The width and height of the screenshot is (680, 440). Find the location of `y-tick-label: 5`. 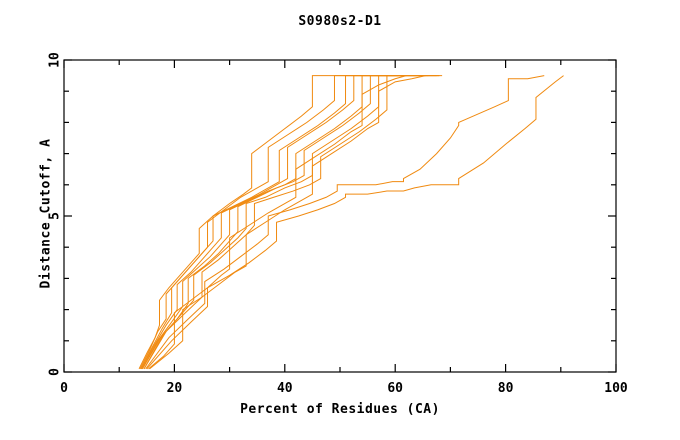

y-tick-label: 5 is located at coordinates (55, 216).